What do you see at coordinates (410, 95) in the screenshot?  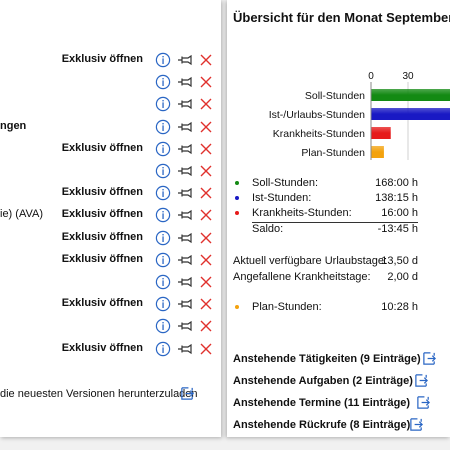 I see `bar-soll-stunden` at bounding box center [410, 95].